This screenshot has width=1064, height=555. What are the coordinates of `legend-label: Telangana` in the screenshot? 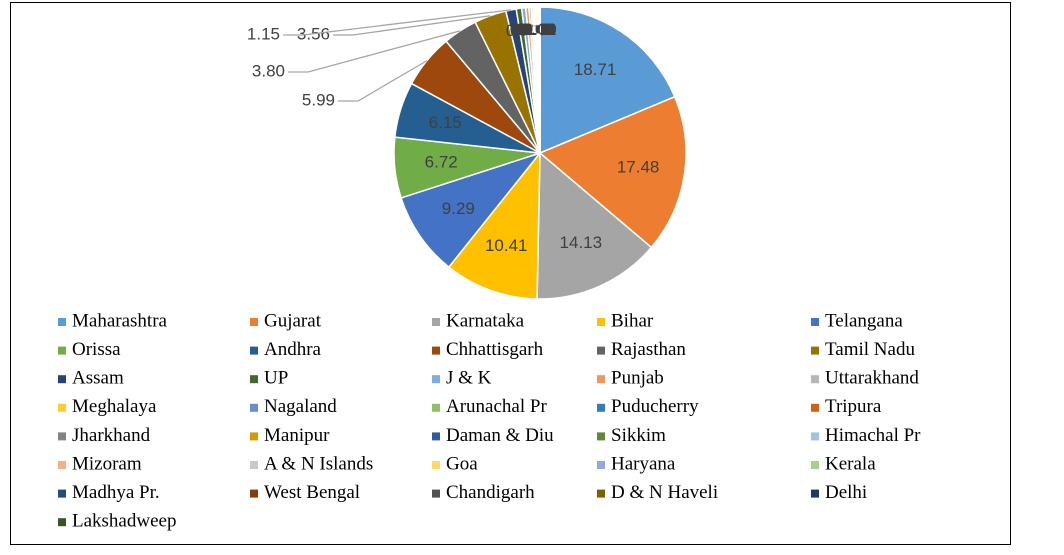 It's located at (864, 320).